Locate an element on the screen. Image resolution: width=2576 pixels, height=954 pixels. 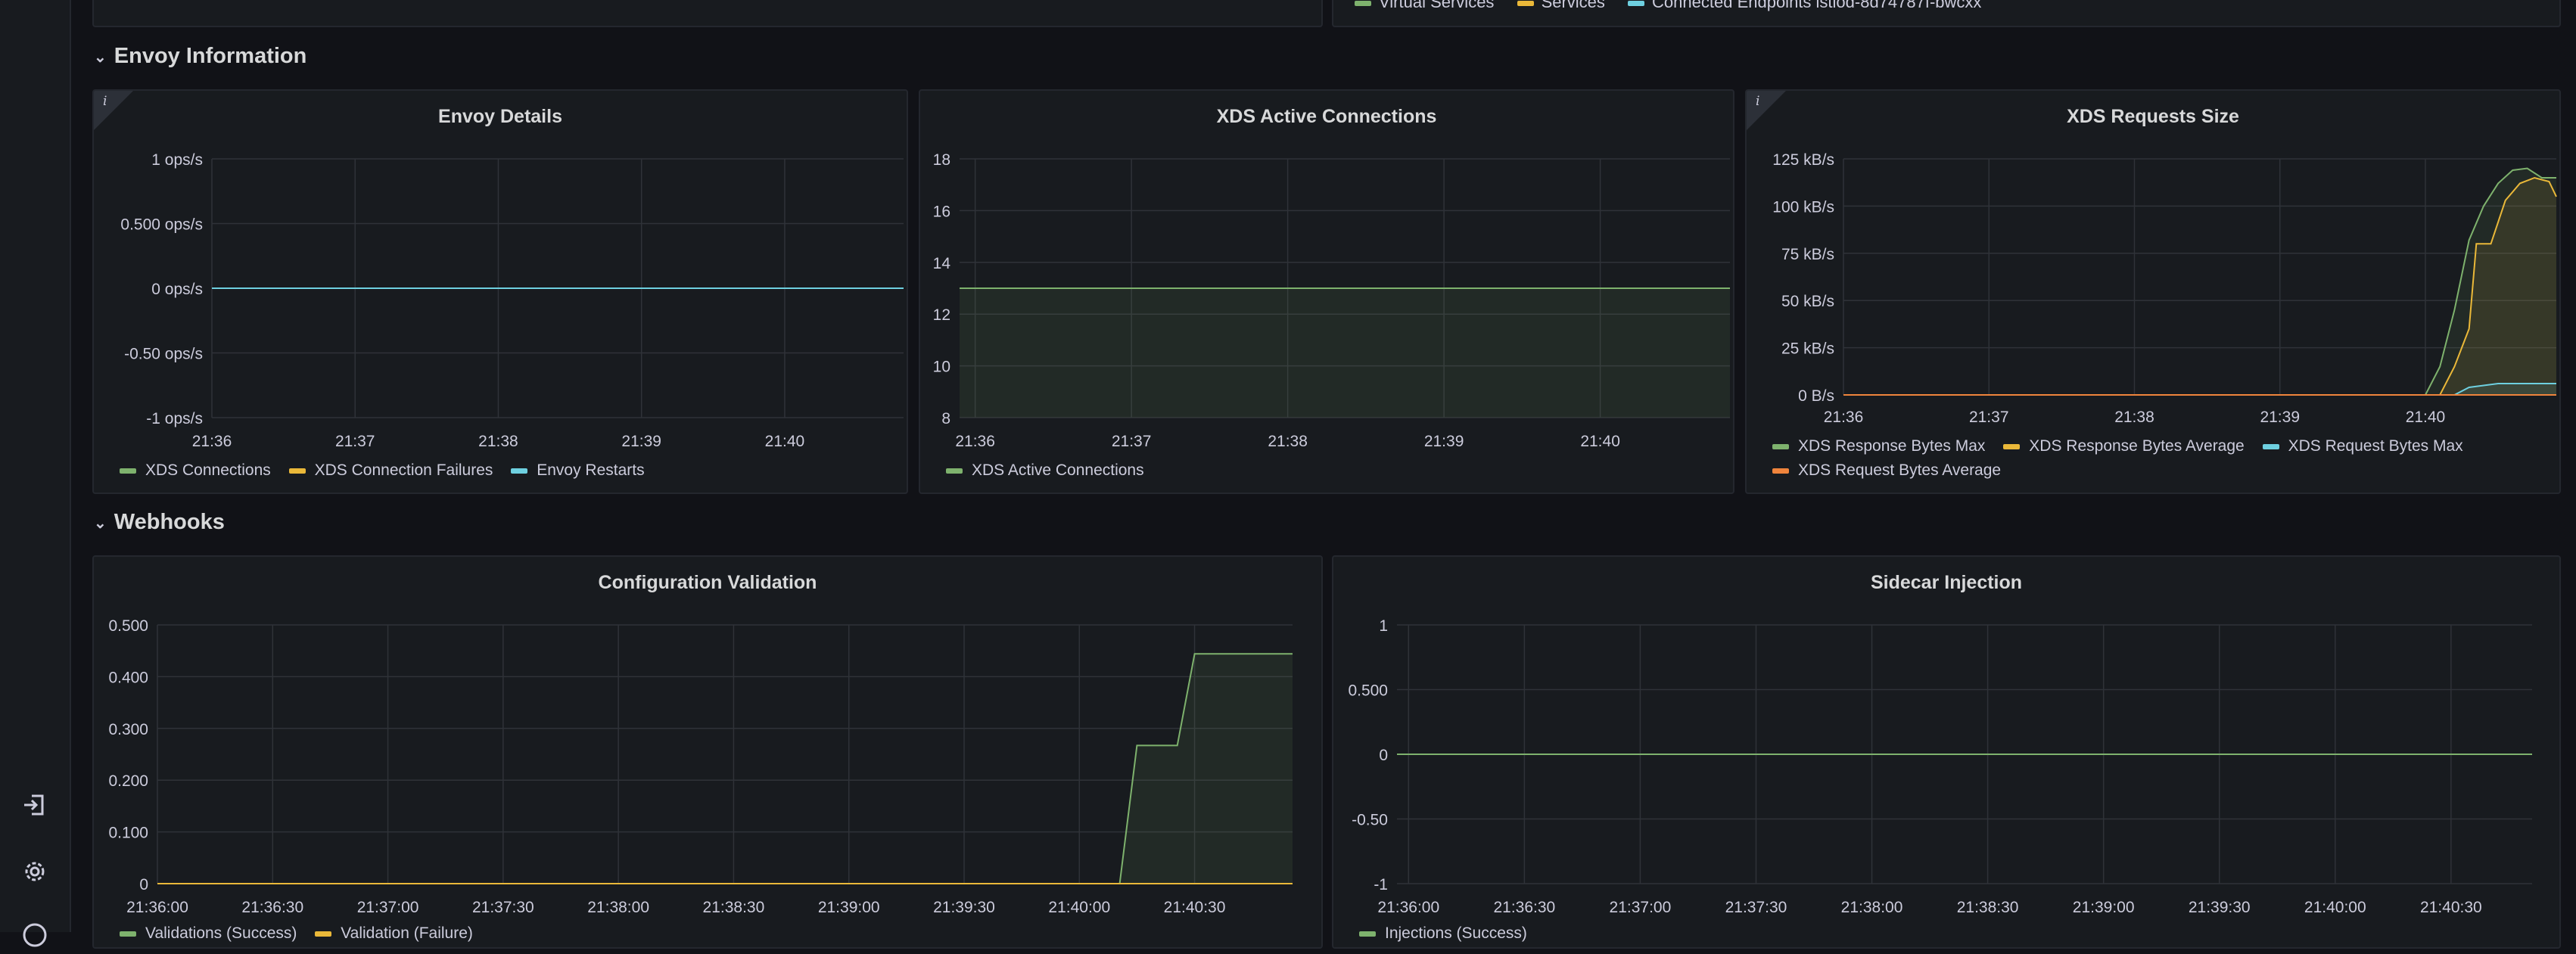
legend-item: Injections (Success) is located at coordinates (1443, 933).